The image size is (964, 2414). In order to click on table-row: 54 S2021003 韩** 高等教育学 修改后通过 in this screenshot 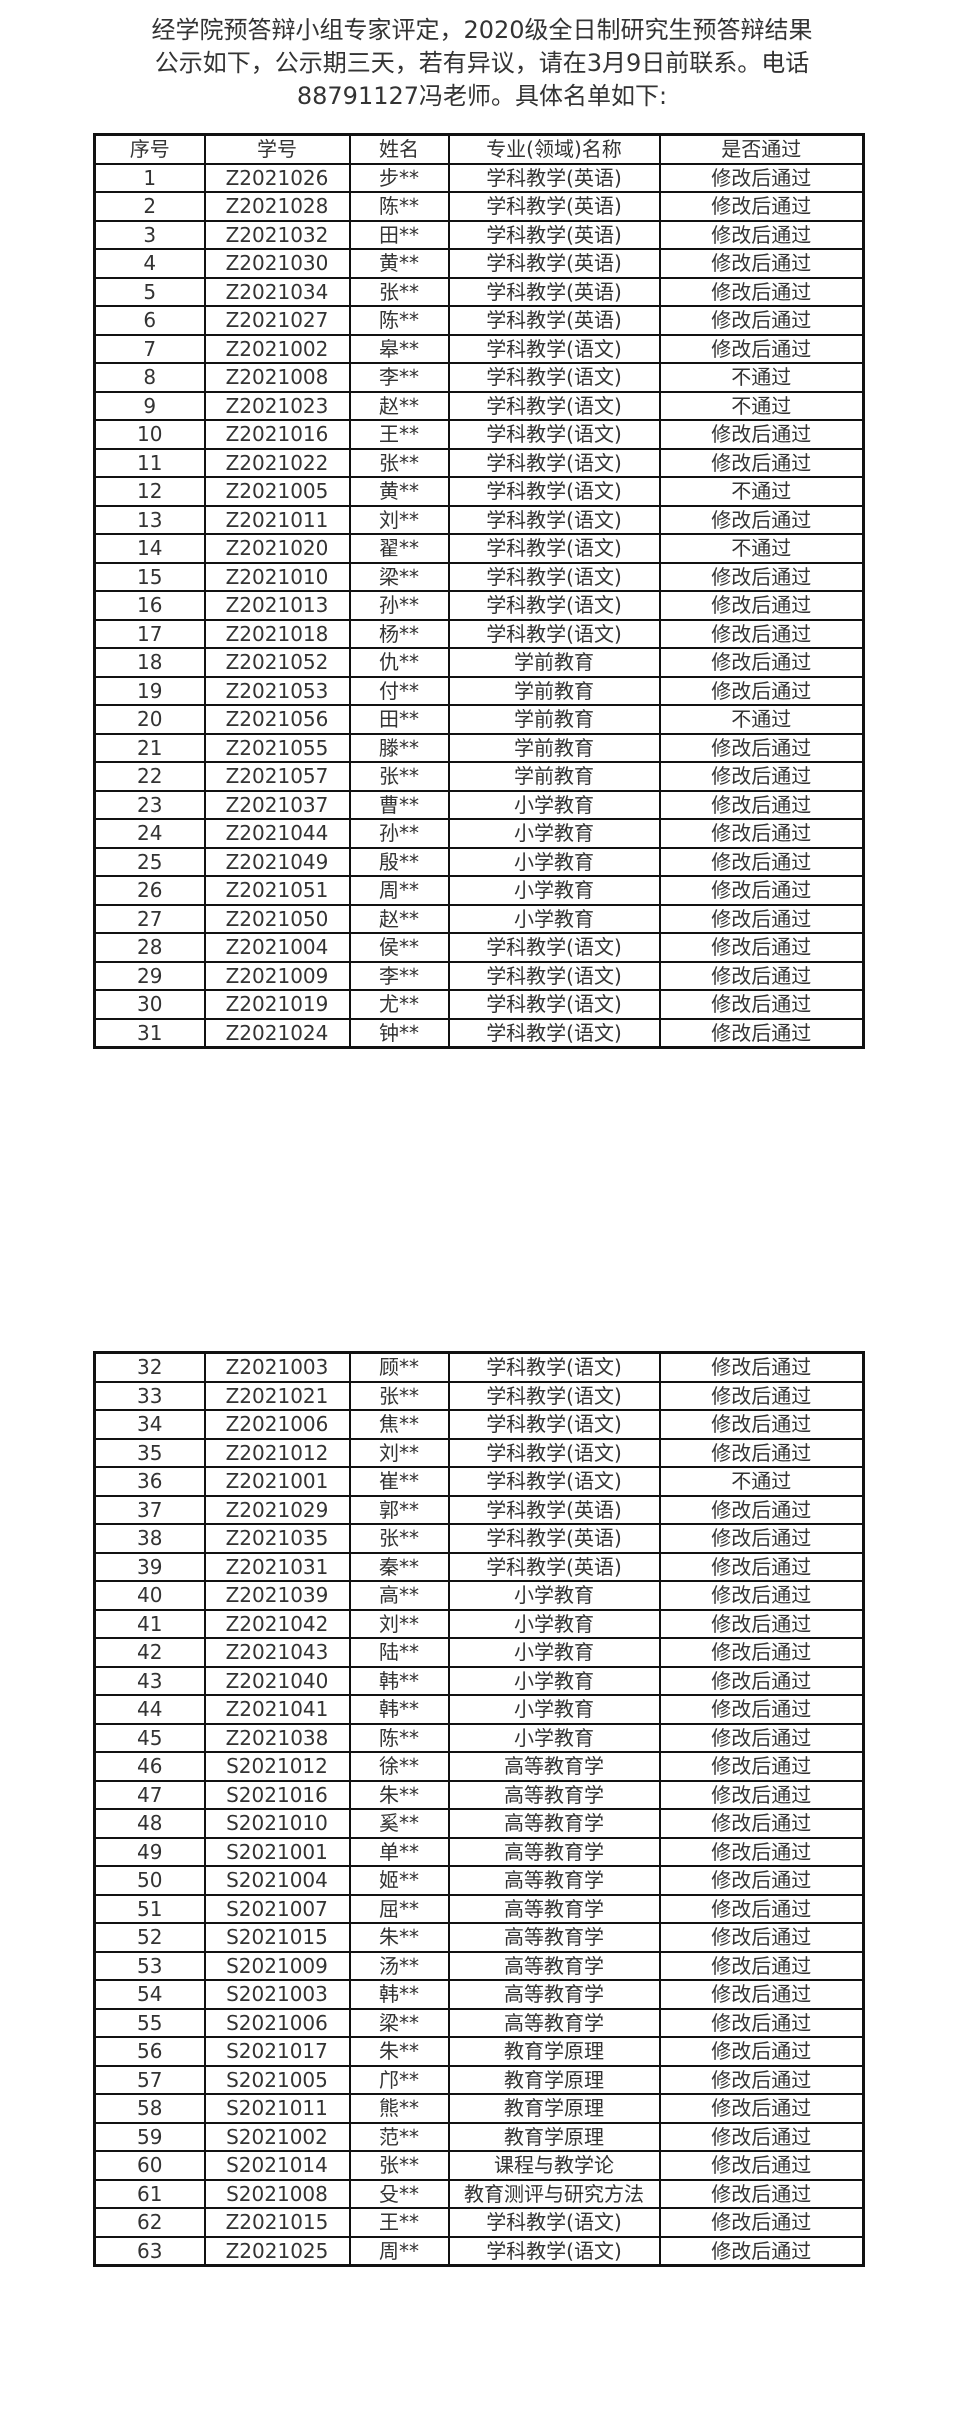, I will do `click(479, 1994)`.